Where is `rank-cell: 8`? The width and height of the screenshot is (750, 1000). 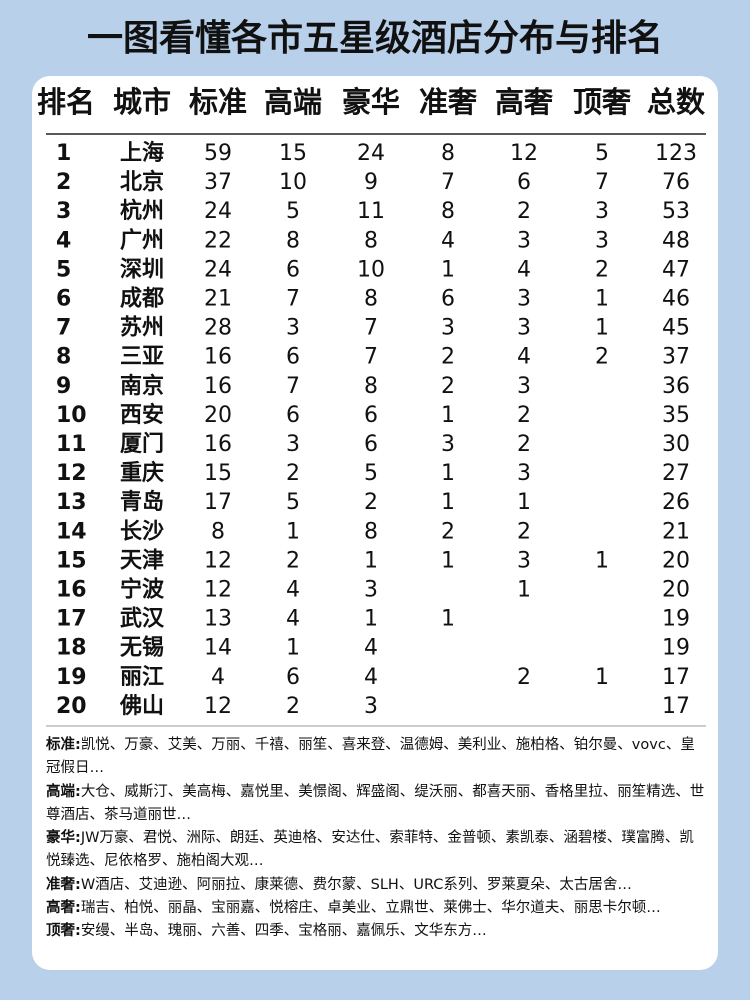
rank-cell: 8 is located at coordinates (63, 357).